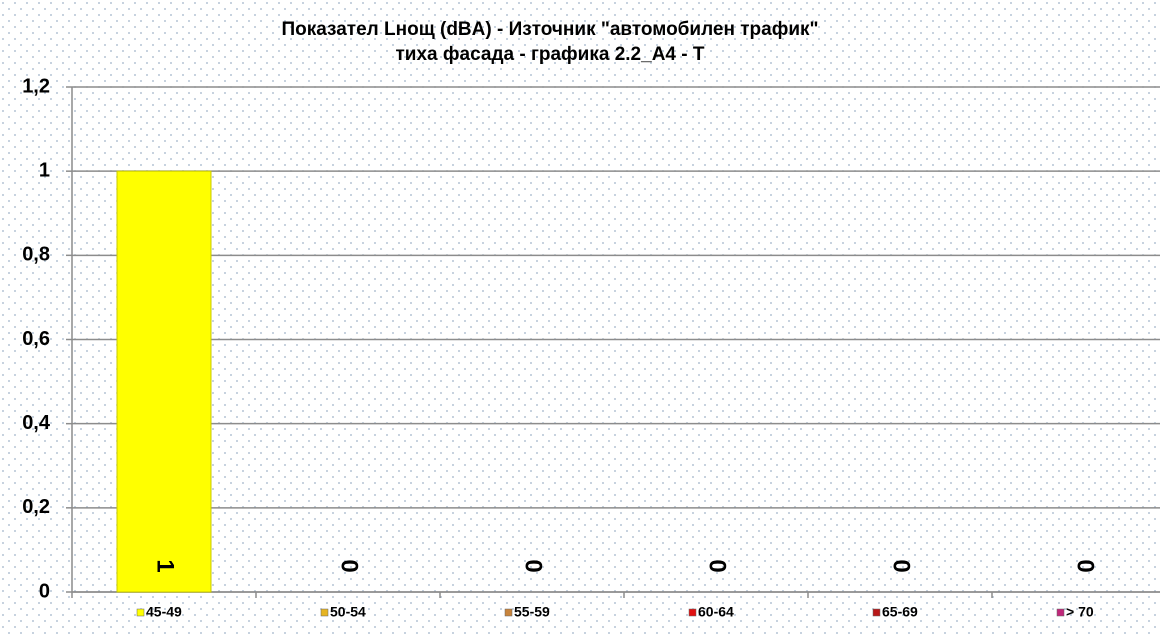 Image resolution: width=1160 pixels, height=636 pixels. Describe the element at coordinates (532, 612) in the screenshot. I see `x-tick-label: 55-59` at that location.